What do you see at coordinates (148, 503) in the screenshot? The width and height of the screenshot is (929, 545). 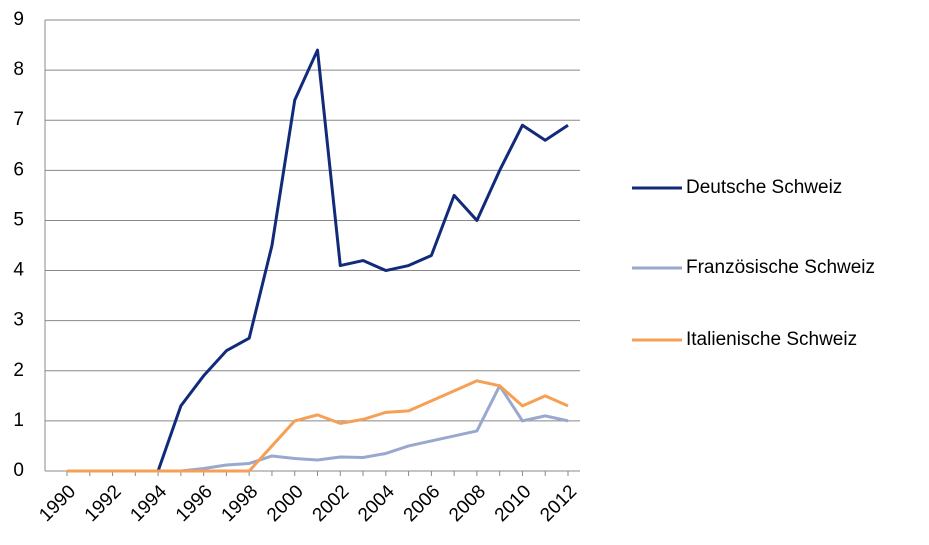 I see `x-tick-label: 1994` at bounding box center [148, 503].